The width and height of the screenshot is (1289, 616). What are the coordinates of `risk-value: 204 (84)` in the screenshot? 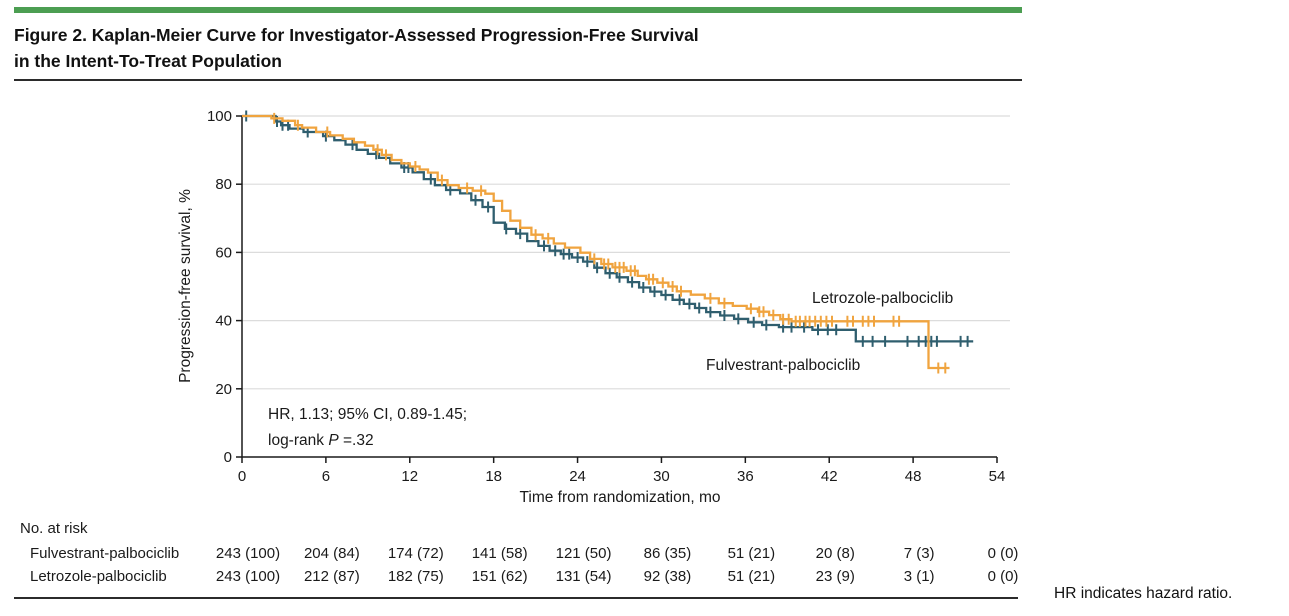 It's located at (332, 553).